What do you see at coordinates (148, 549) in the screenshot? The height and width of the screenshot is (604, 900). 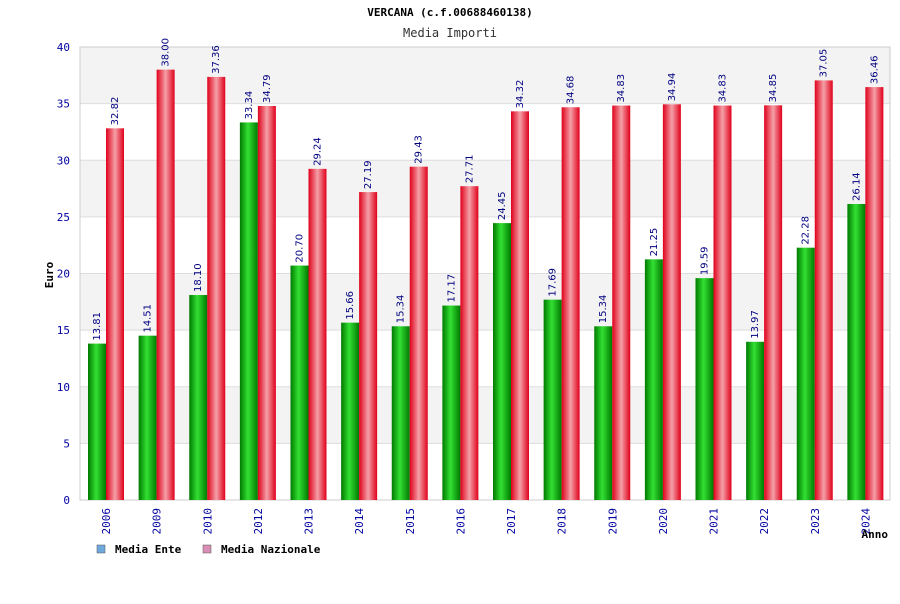 I see `legend-label-media-ente: Media Ente` at bounding box center [148, 549].